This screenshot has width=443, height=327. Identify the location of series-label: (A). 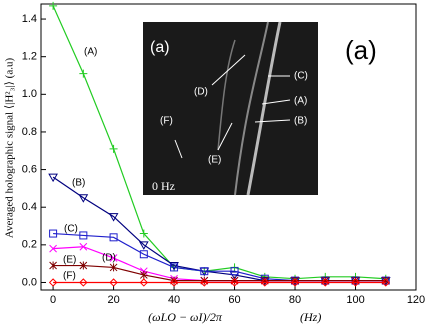
(90, 52).